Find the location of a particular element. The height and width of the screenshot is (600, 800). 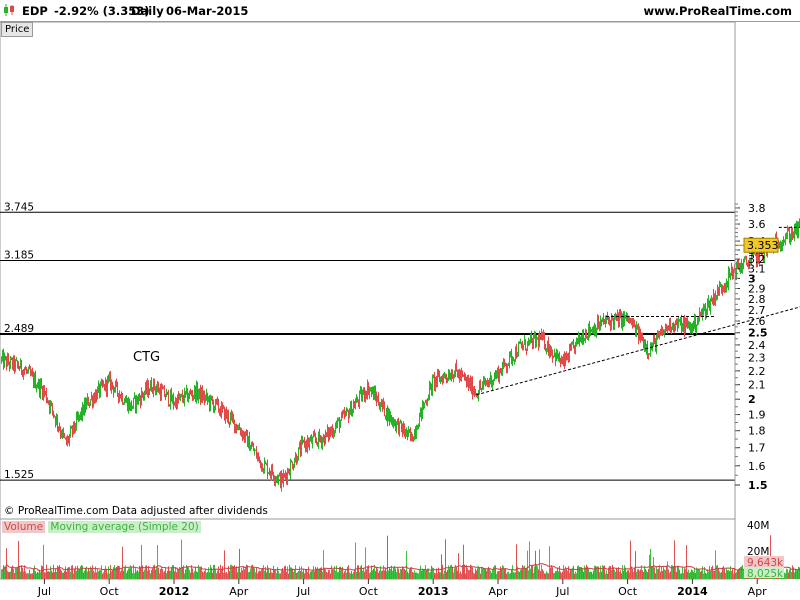

x-tick-label: 2013 is located at coordinates (433, 591).